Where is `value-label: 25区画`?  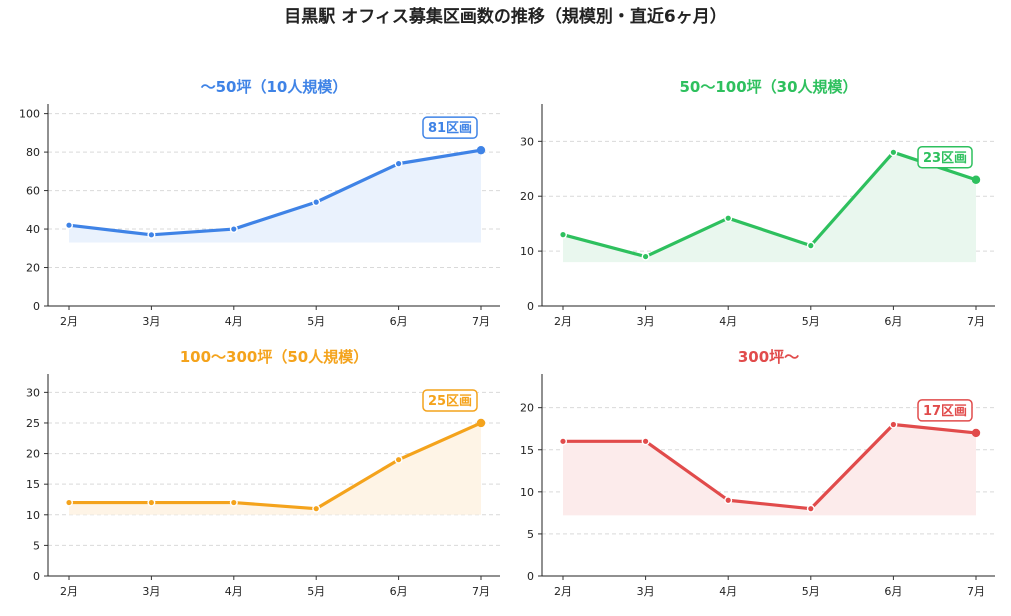
value-label: 25区画 is located at coordinates (450, 401).